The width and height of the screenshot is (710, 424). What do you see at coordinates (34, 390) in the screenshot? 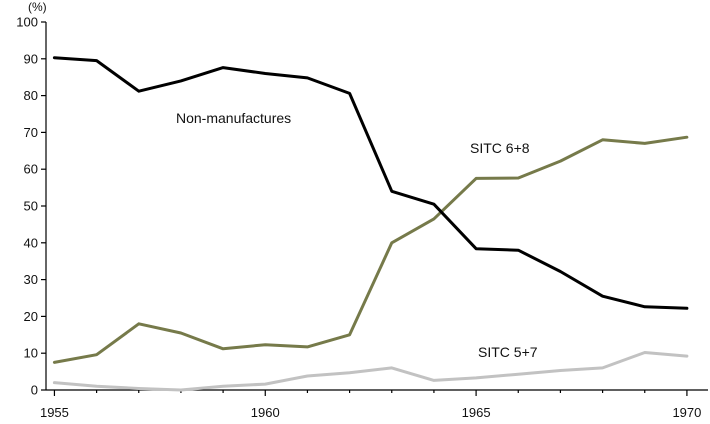
I see `y-tick-label: 0` at bounding box center [34, 390].